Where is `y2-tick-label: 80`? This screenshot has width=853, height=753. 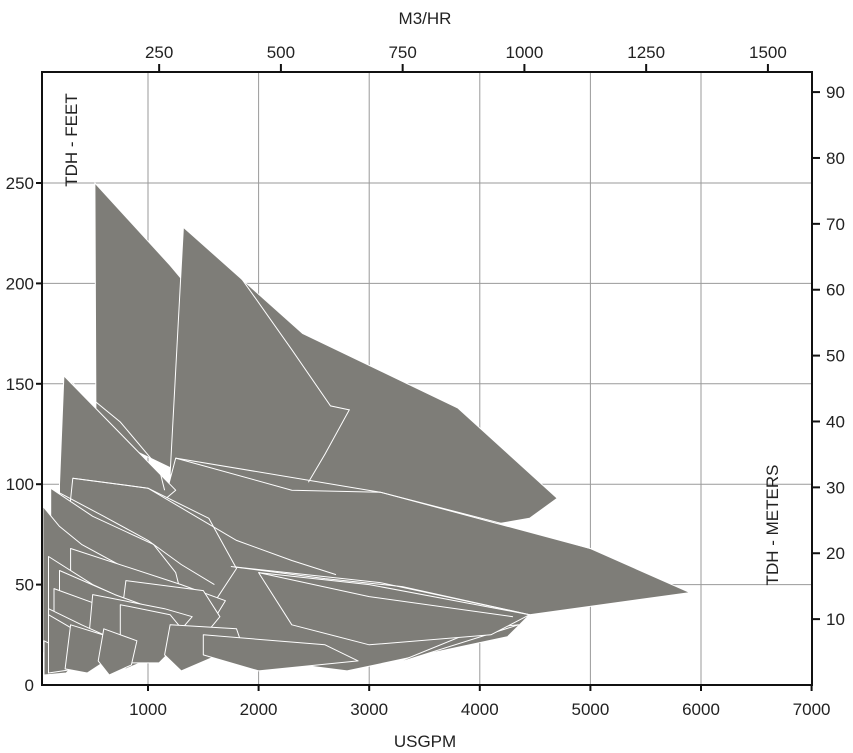 y2-tick-label: 80 is located at coordinates (835, 158).